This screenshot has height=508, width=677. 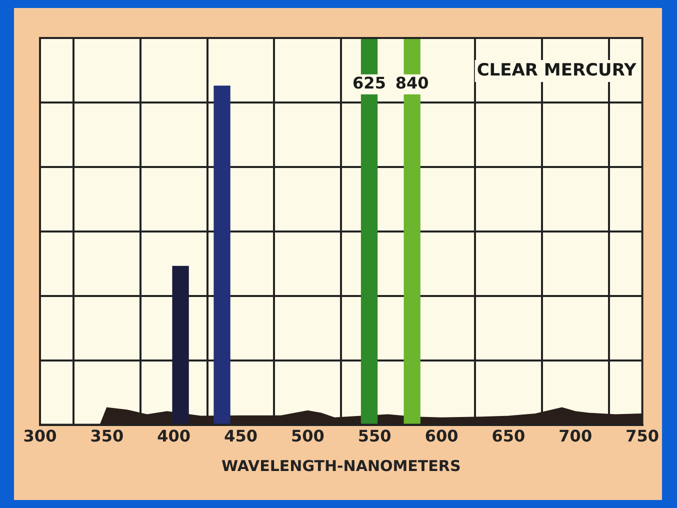 What do you see at coordinates (107, 436) in the screenshot?
I see `x-tick-label: 350` at bounding box center [107, 436].